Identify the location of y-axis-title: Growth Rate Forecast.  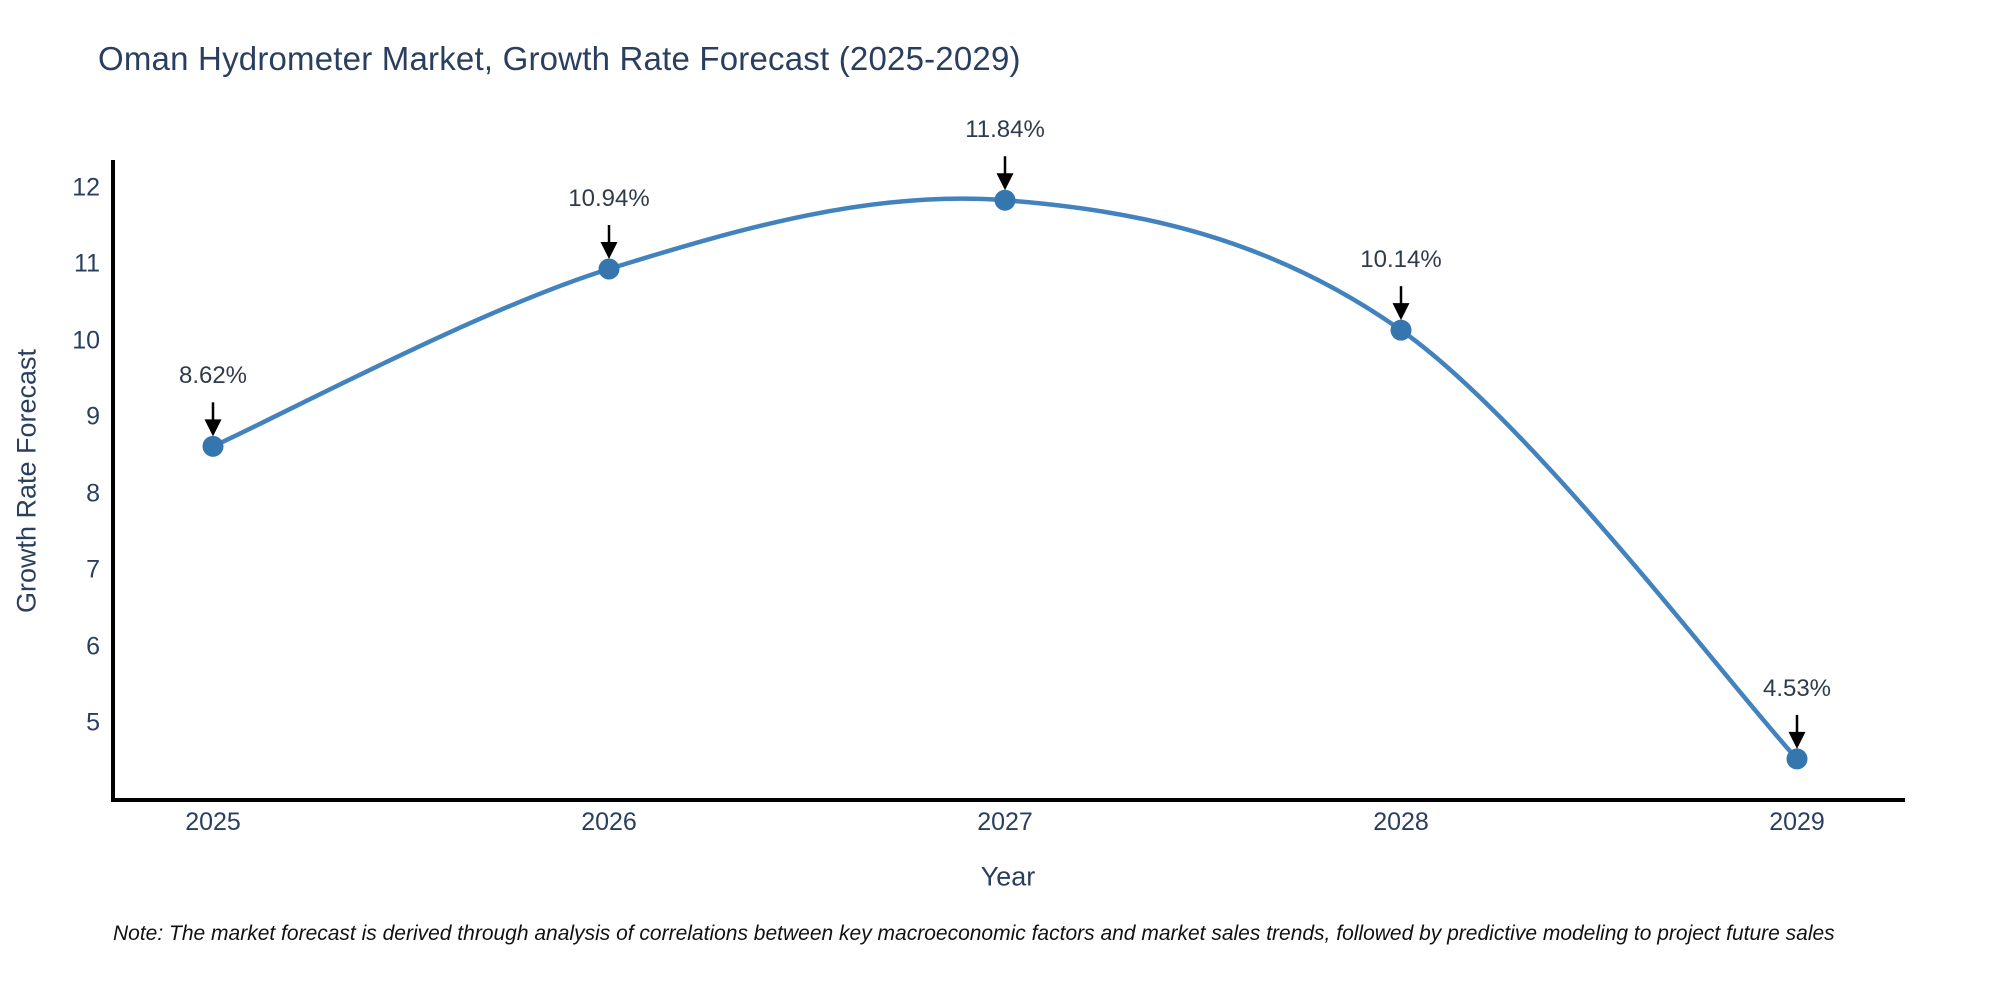
(26, 481).